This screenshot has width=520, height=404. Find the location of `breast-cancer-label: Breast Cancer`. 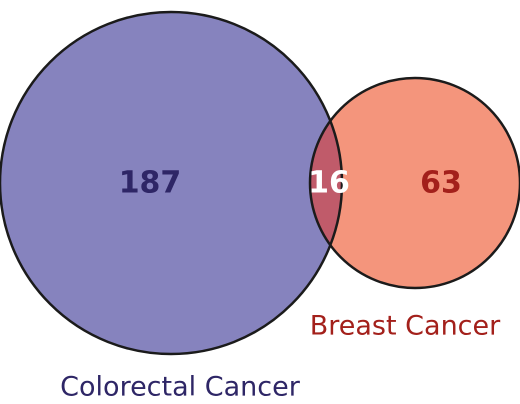

breast-cancer-label: Breast Cancer is located at coordinates (405, 326).